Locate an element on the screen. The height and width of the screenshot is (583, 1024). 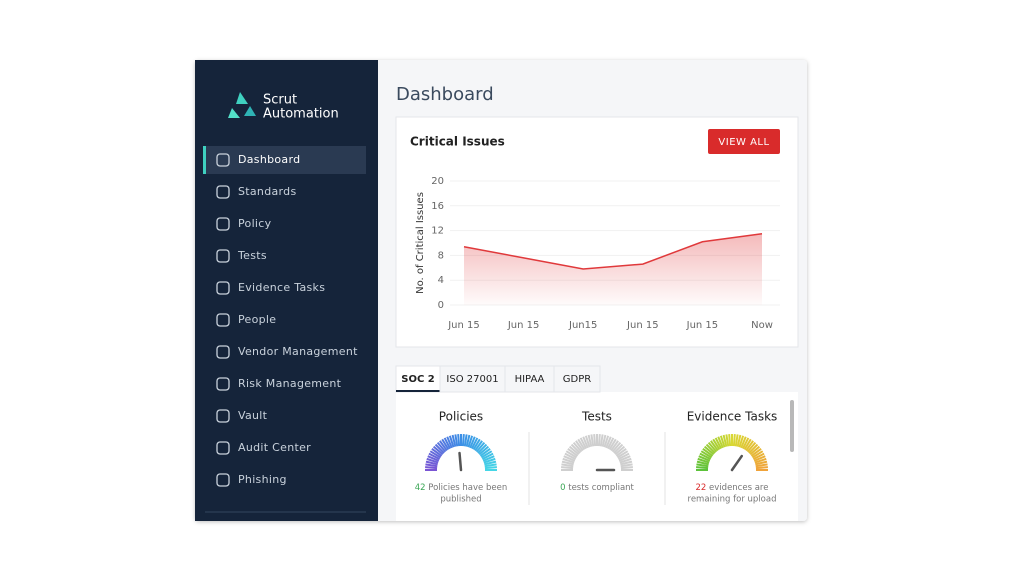
x-tick-label: Jun15 is located at coordinates (582, 325).